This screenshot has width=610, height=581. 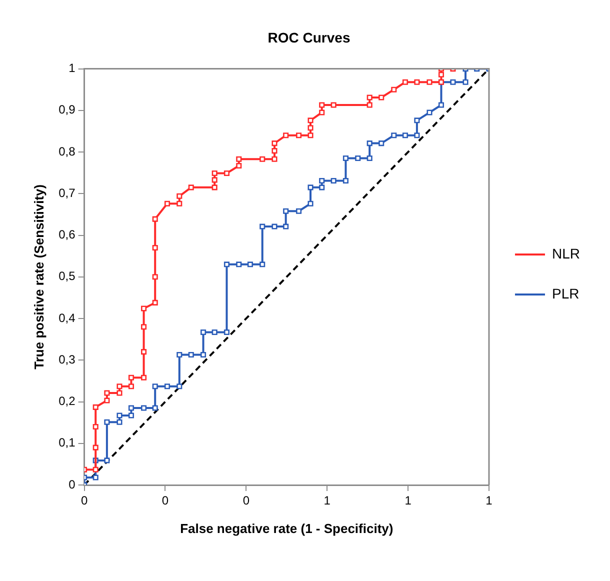 I want to click on chart-title: ROC Curves, so click(x=309, y=37).